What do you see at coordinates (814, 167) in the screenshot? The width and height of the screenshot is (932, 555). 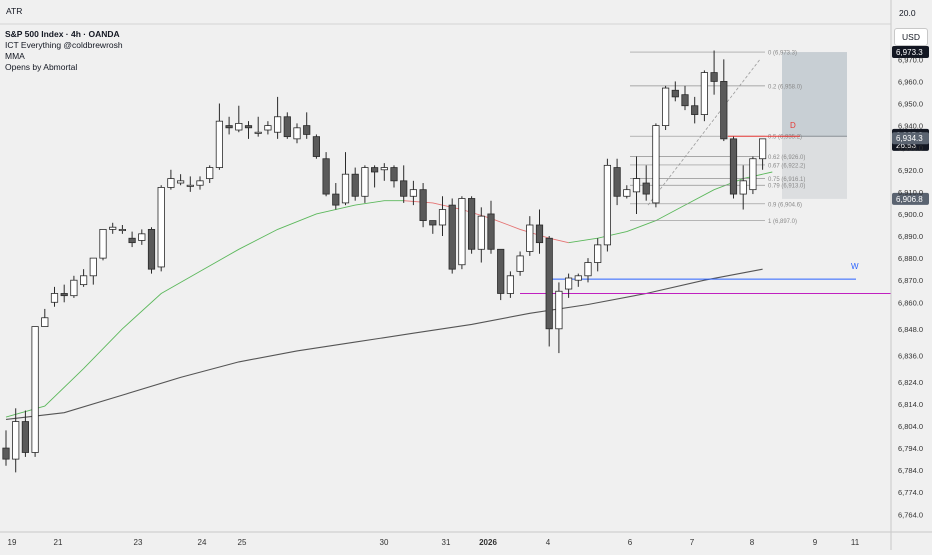 I see `position-stop-zone` at bounding box center [814, 167].